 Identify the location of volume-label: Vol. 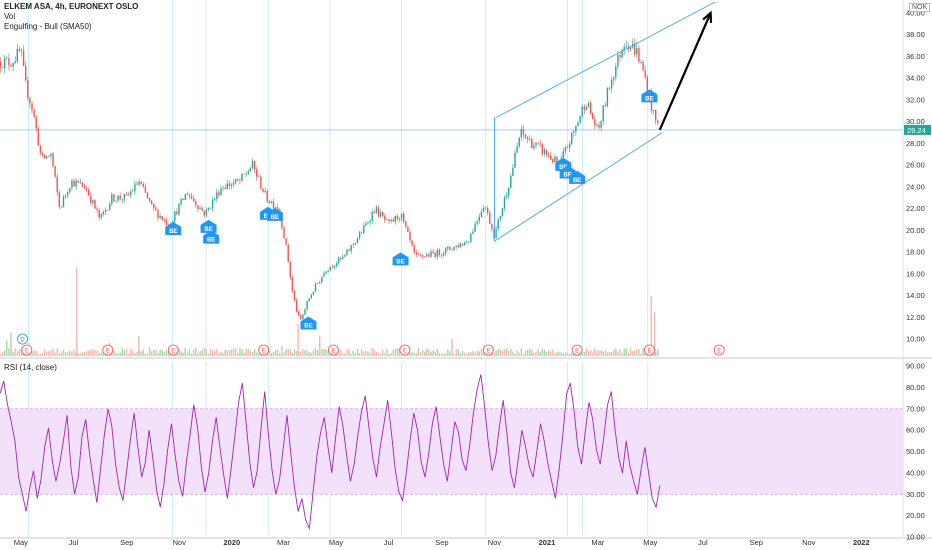
(10, 16).